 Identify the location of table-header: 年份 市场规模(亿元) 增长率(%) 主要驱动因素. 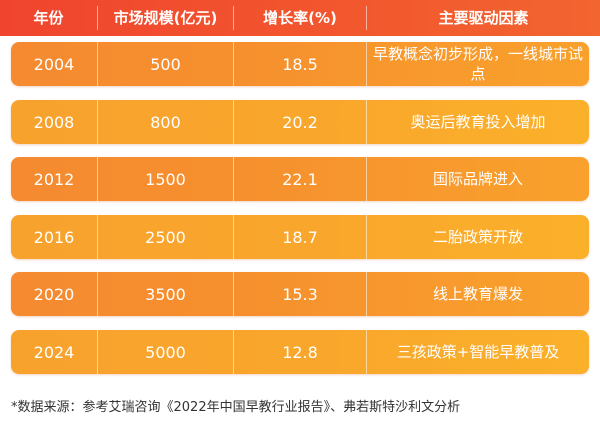
(300, 18).